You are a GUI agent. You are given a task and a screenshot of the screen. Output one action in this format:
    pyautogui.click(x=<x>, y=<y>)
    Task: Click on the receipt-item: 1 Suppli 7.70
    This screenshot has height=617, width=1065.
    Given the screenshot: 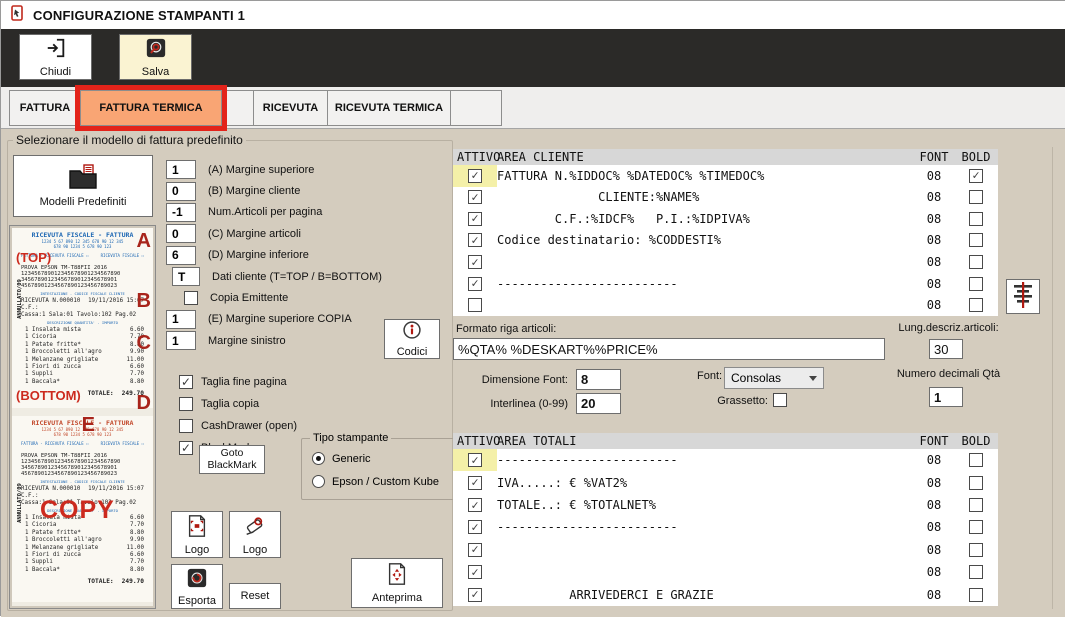 What is the action you would take?
    pyautogui.click(x=82, y=374)
    